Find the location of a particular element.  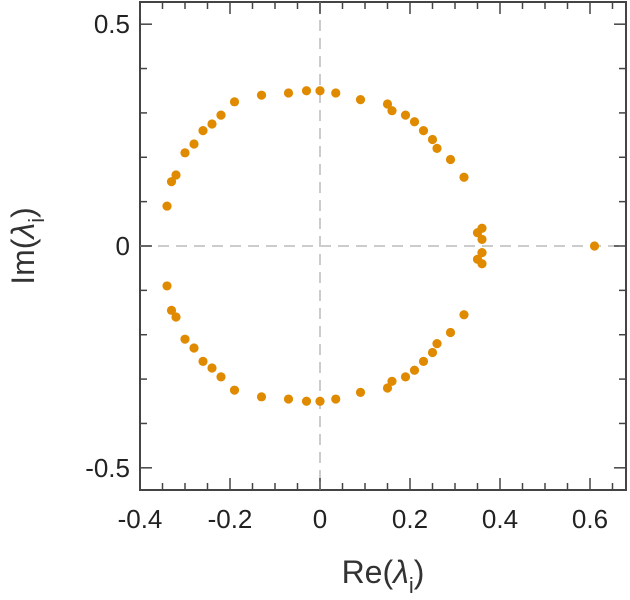

x-tick-label: 0.4 is located at coordinates (500, 519).